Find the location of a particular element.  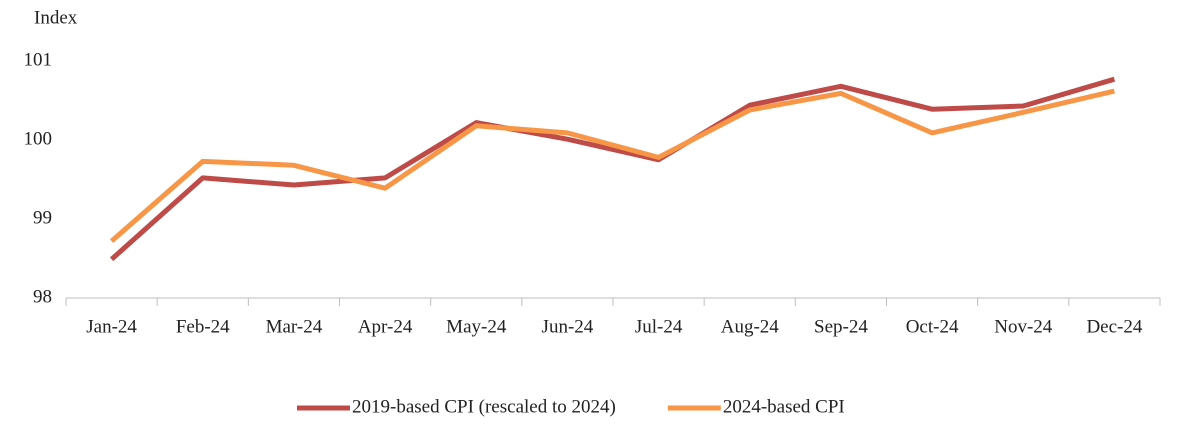

x-tick-label: Aug-24 is located at coordinates (750, 326).